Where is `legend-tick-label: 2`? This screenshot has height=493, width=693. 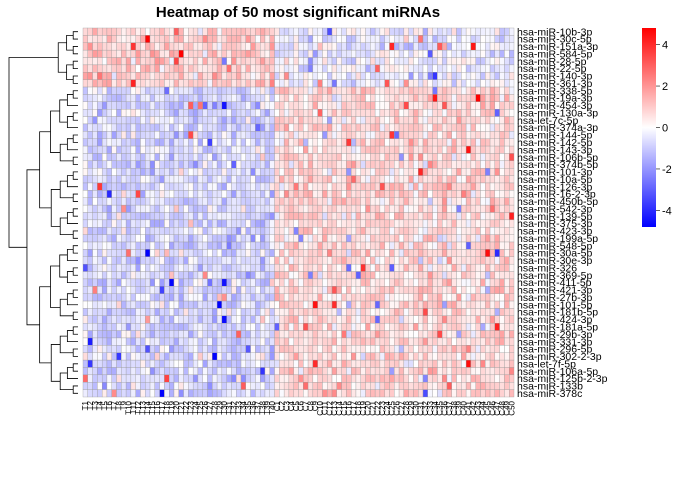
legend-tick-label: 2 is located at coordinates (665, 87).